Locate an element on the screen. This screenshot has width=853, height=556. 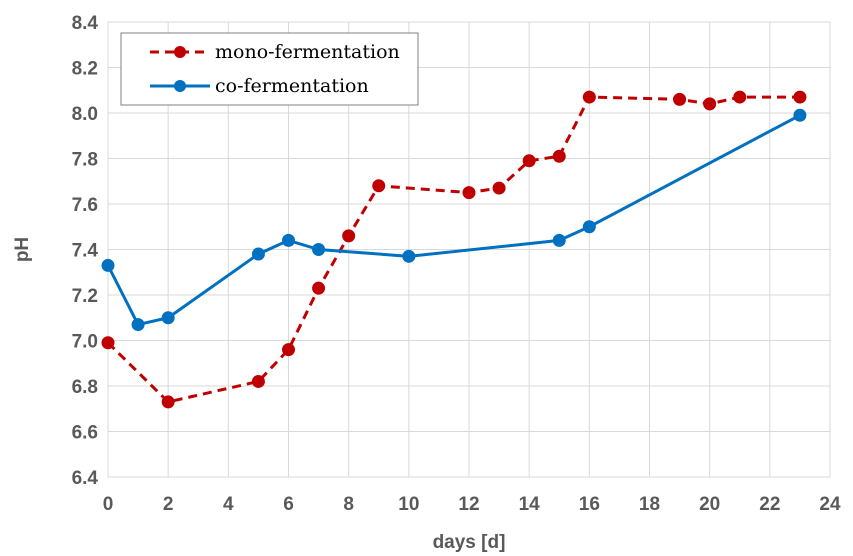
y-tick-label: 7.4 is located at coordinates (85, 251).